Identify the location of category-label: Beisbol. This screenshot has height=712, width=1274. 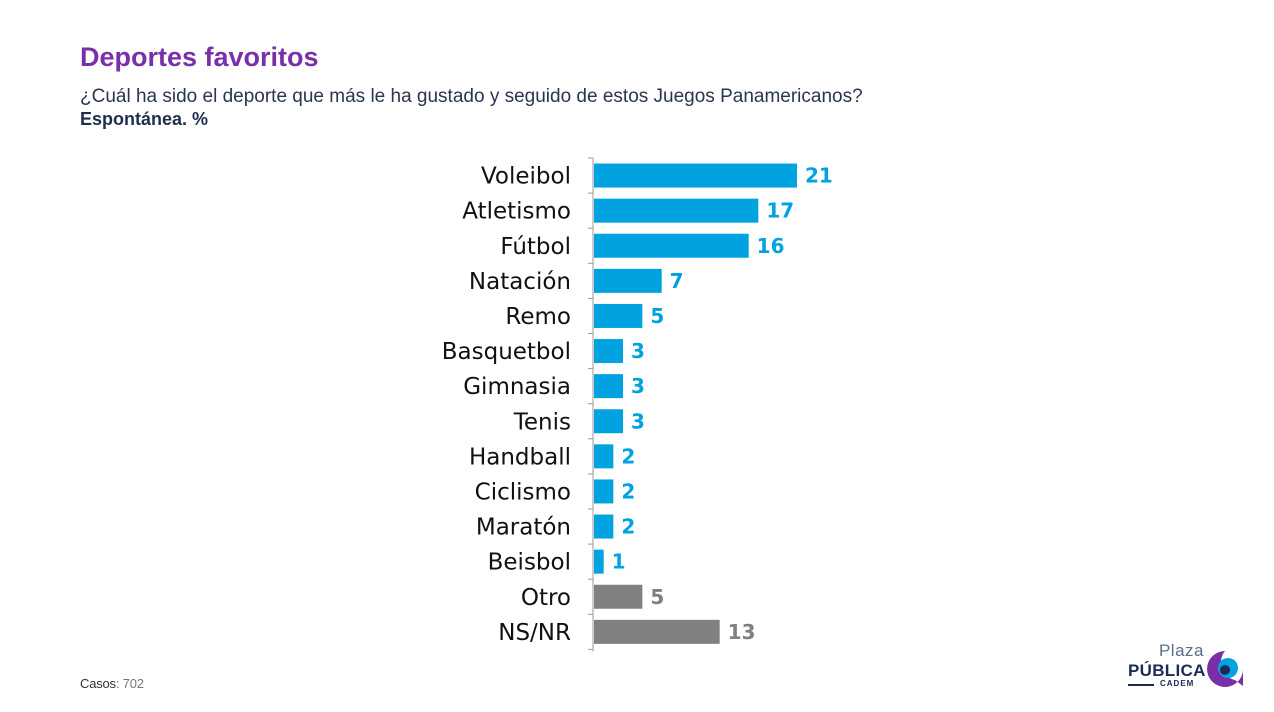
(529, 563).